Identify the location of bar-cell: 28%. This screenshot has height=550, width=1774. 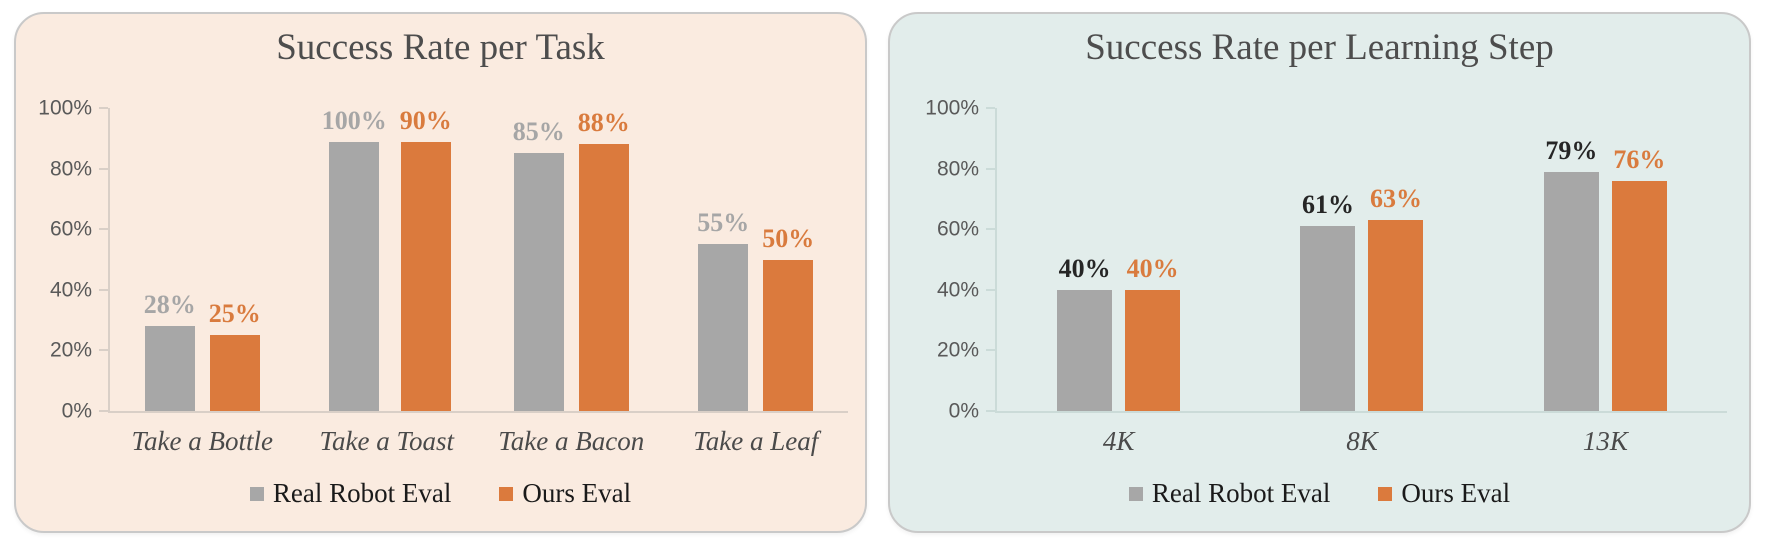
(170, 259).